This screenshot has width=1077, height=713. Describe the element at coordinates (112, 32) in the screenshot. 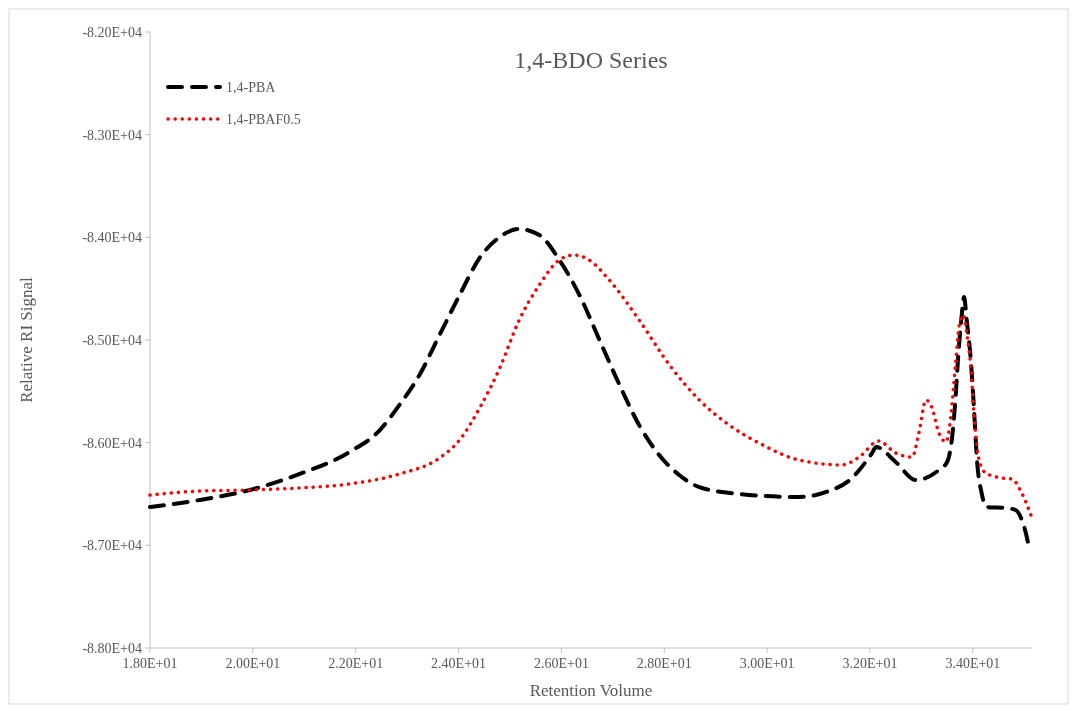

I see `y-tick-label: -8.20E+04` at that location.